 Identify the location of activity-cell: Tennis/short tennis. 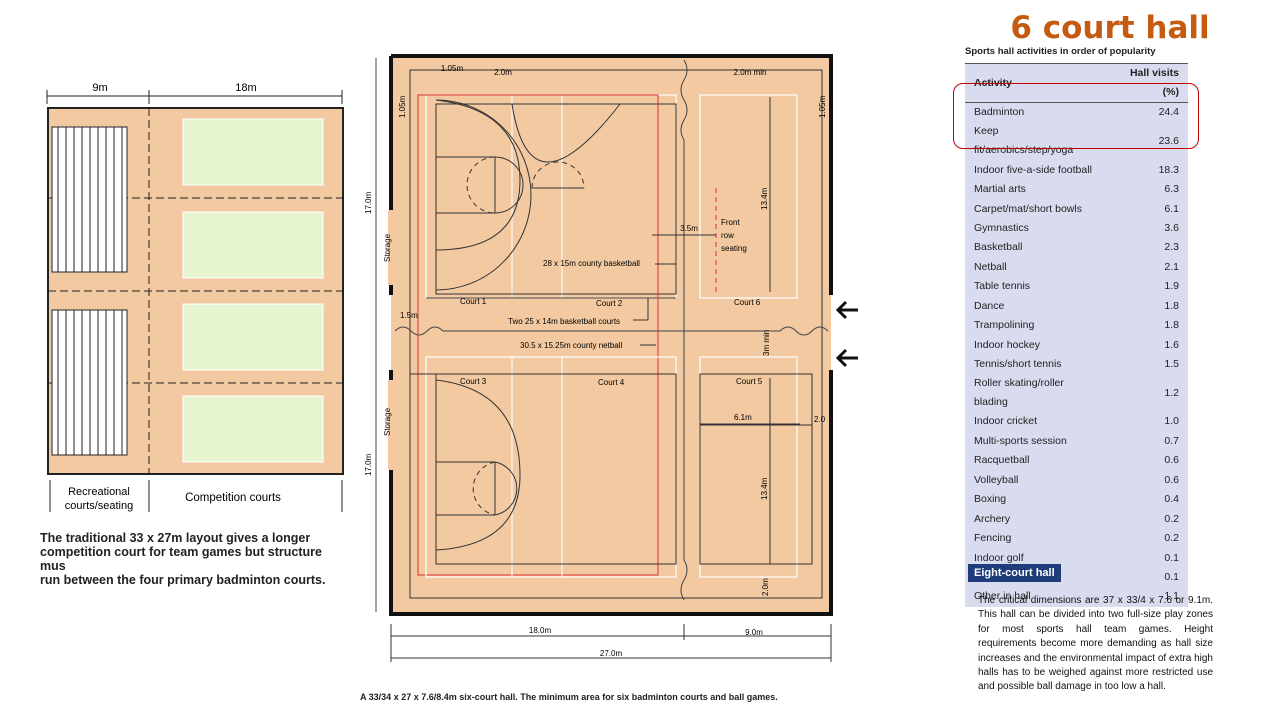
(1018, 364).